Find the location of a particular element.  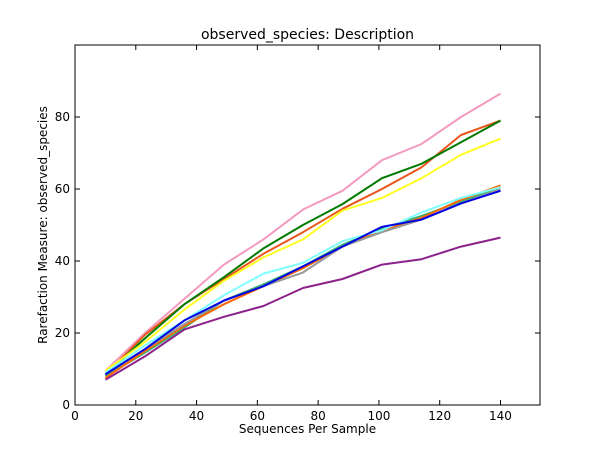

x-tick-label: 100 is located at coordinates (378, 416).